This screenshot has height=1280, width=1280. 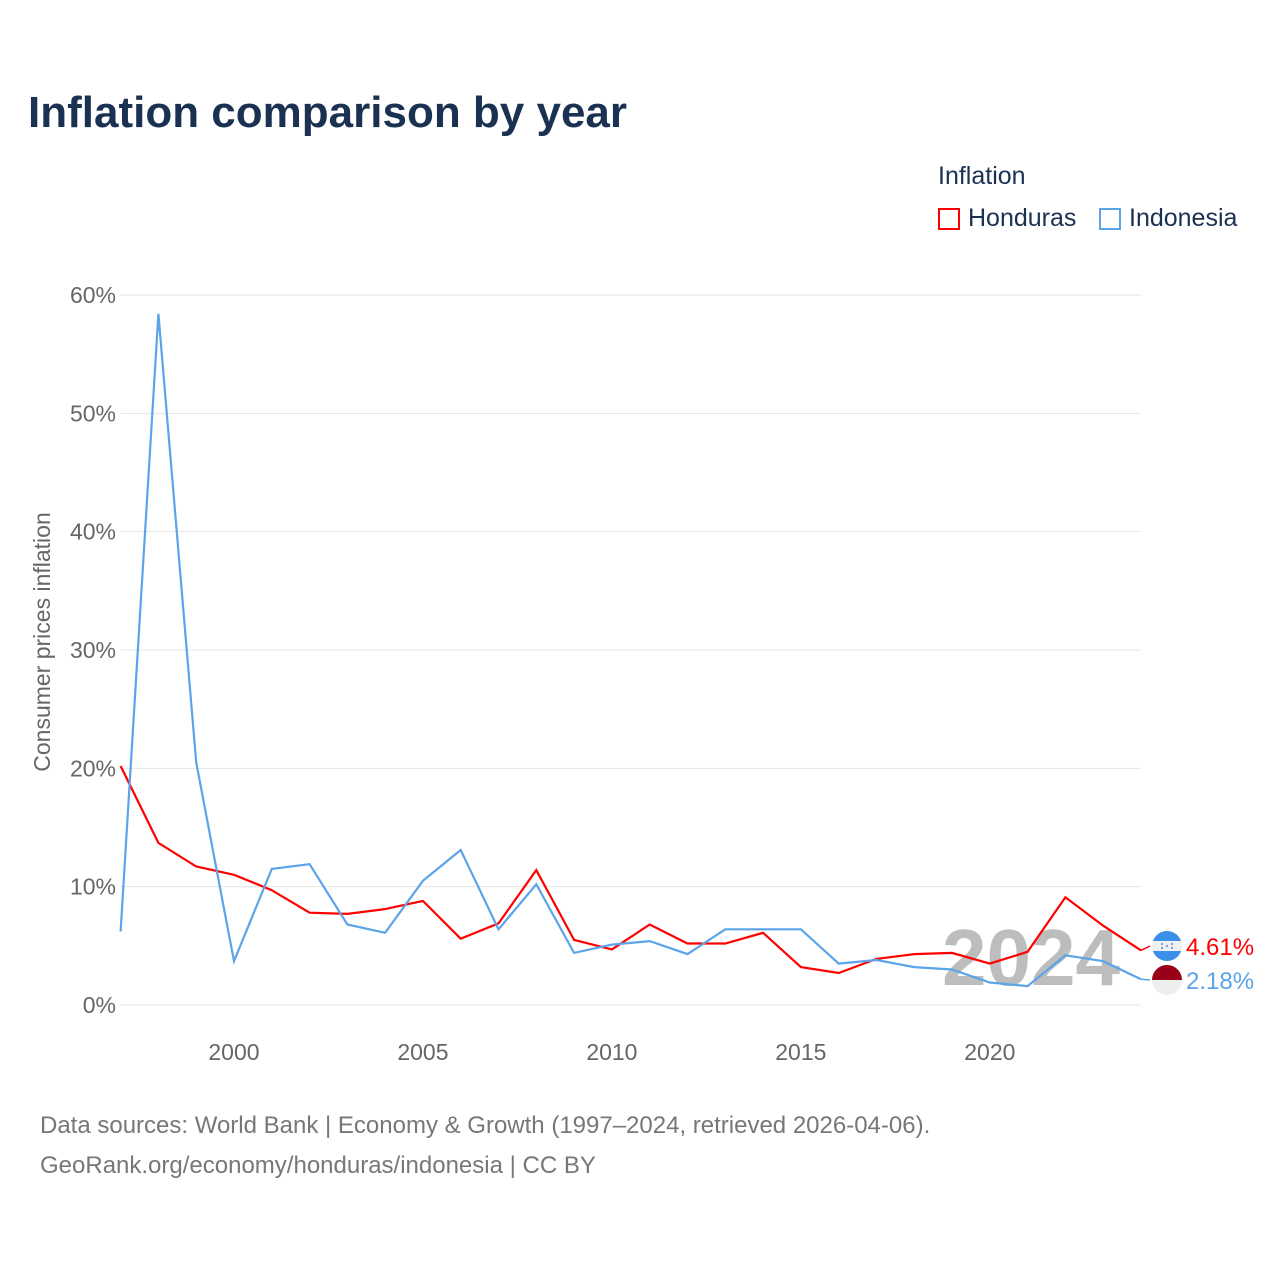 I want to click on series-line-honduras, so click(x=630, y=870).